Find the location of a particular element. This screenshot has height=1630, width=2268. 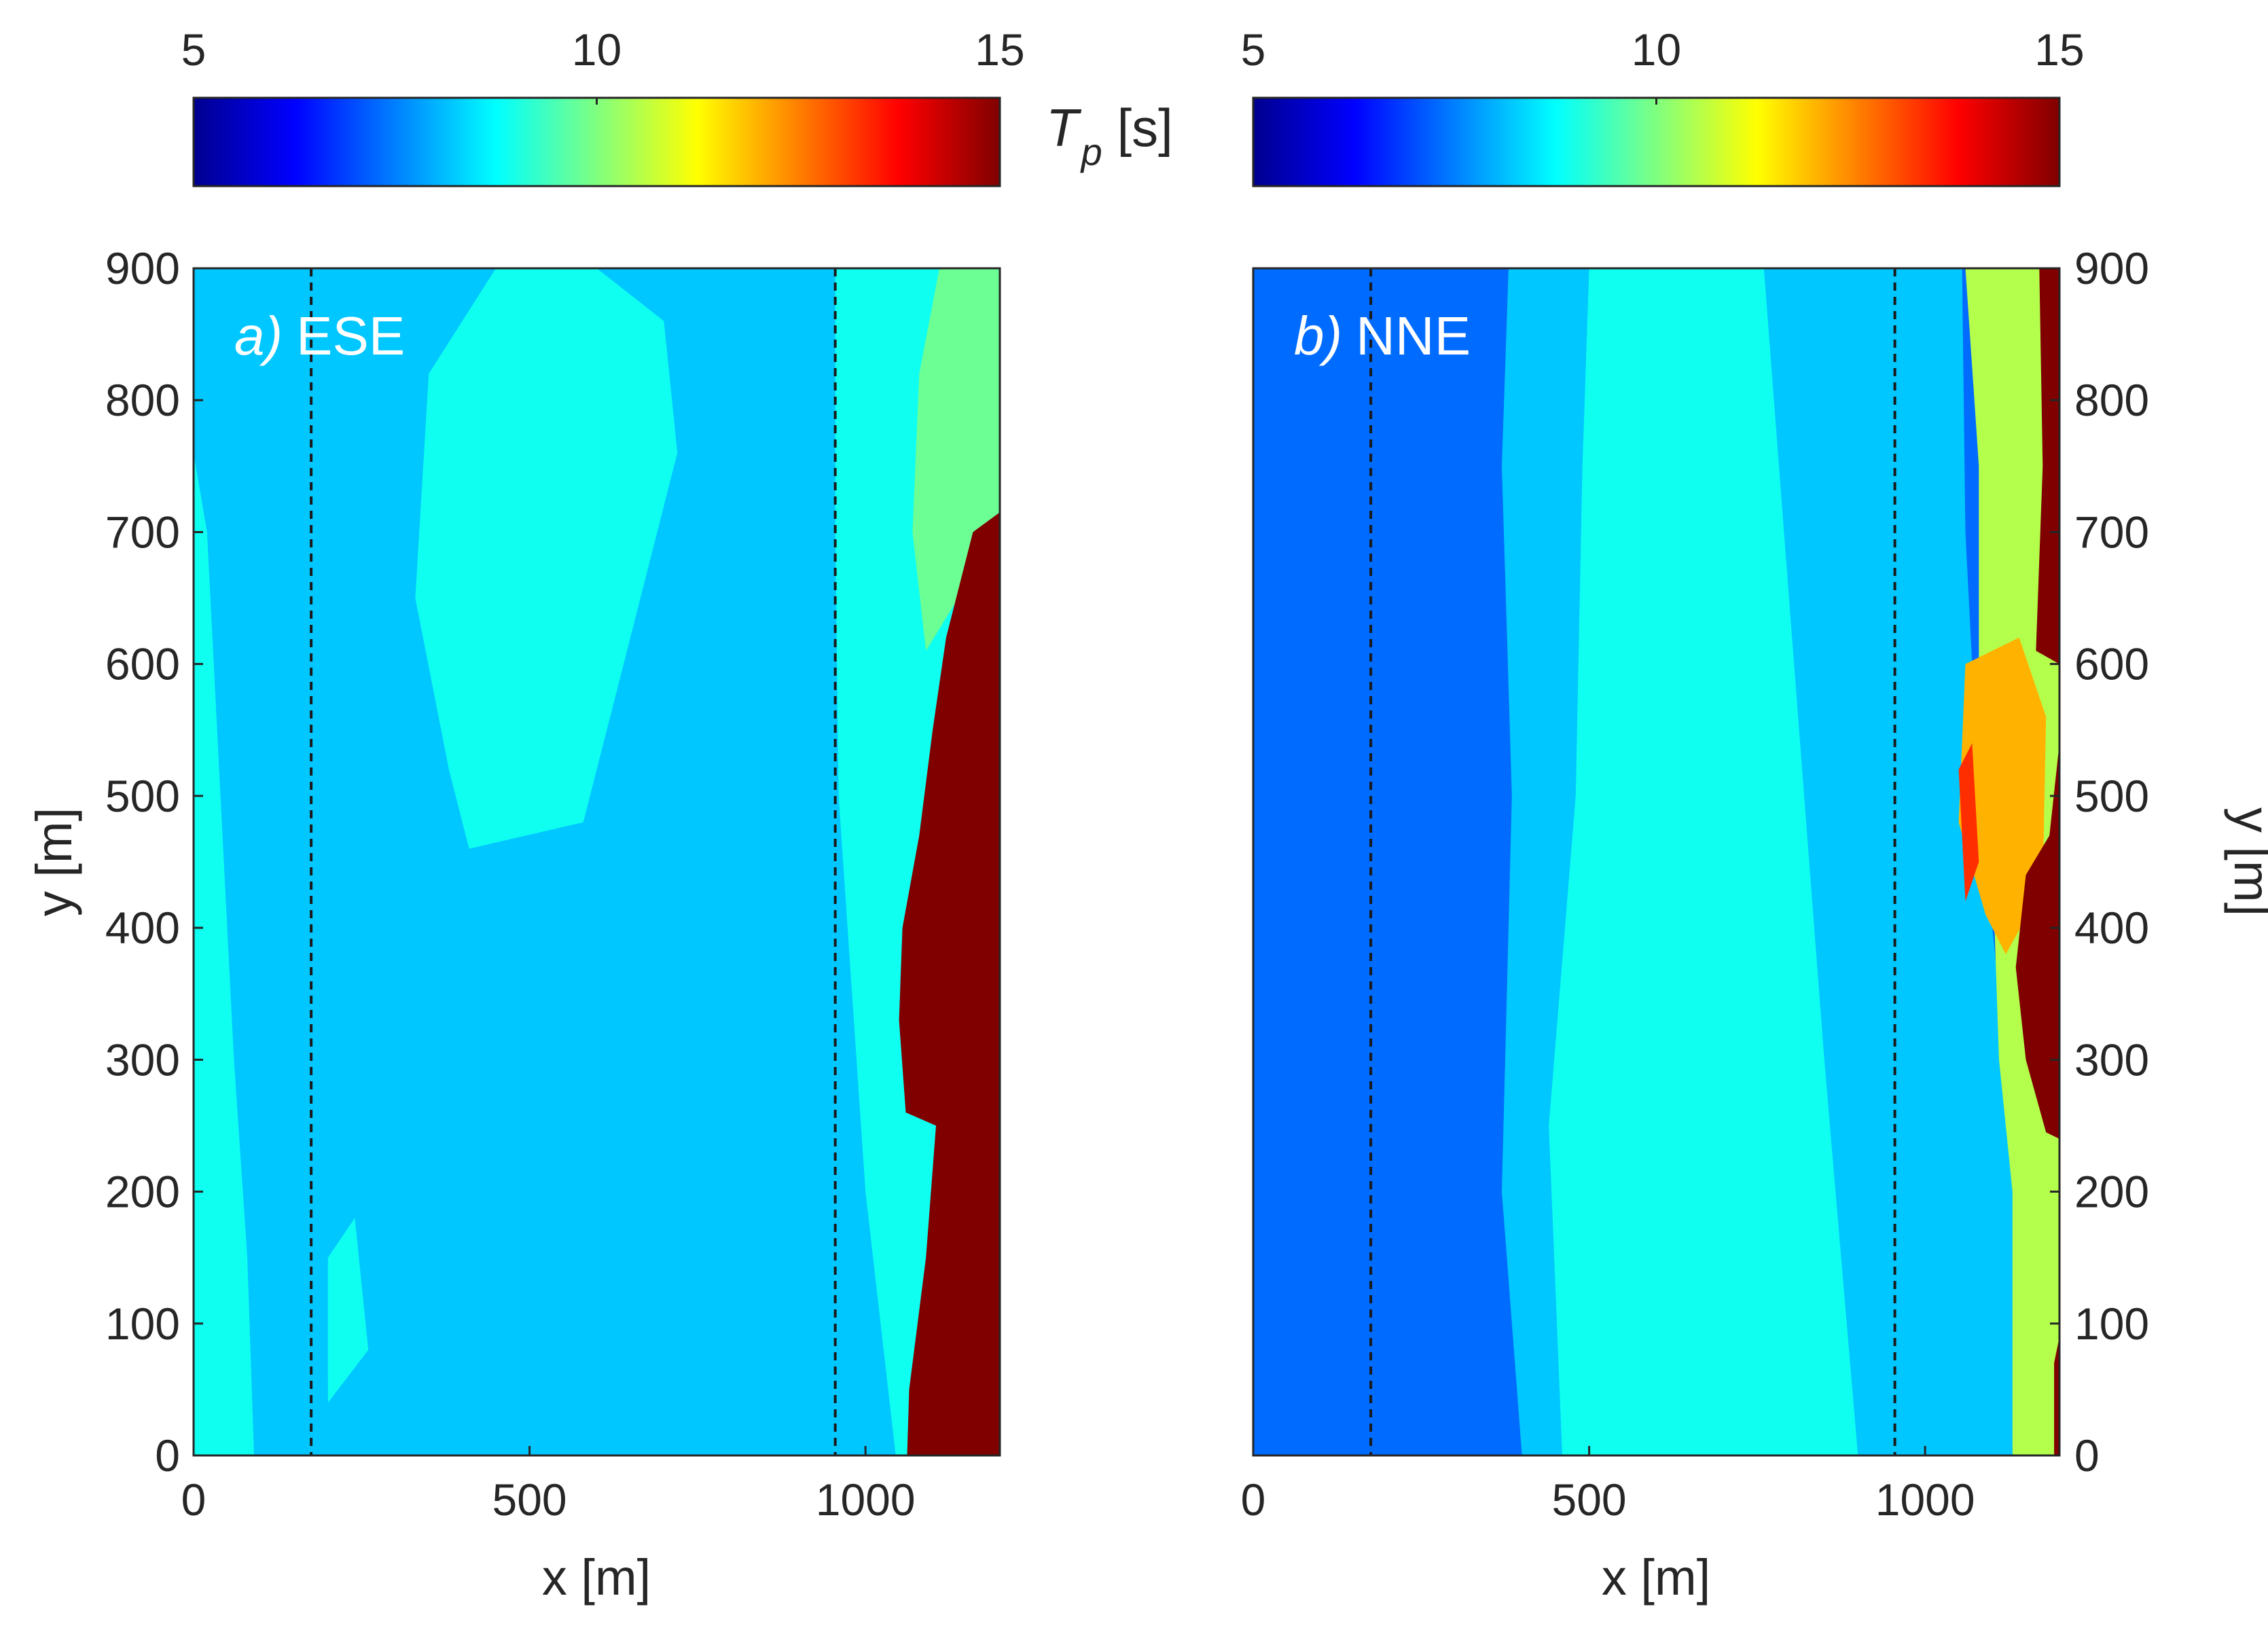

colorbar-label-unit: [s] is located at coordinates (1137, 128).